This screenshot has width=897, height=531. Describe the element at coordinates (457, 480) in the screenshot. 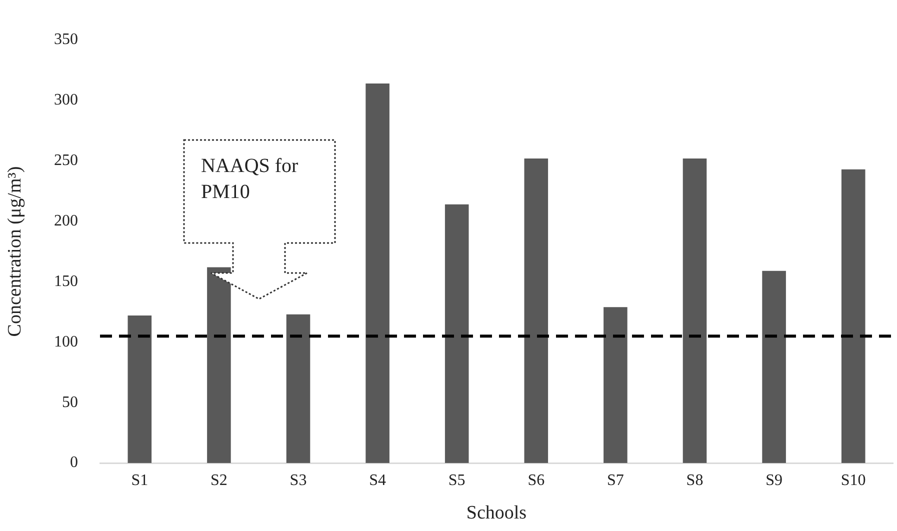

I see `x-tick-label: S5` at that location.